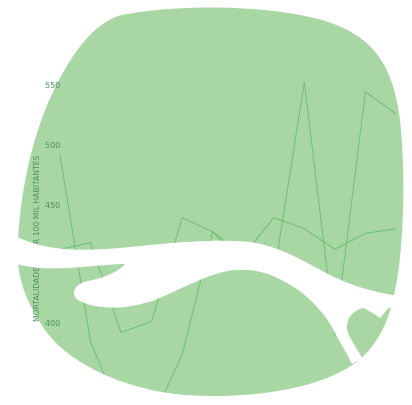 The image size is (412, 405). What do you see at coordinates (52, 145) in the screenshot?
I see `y-tick-label: 500` at bounding box center [52, 145].